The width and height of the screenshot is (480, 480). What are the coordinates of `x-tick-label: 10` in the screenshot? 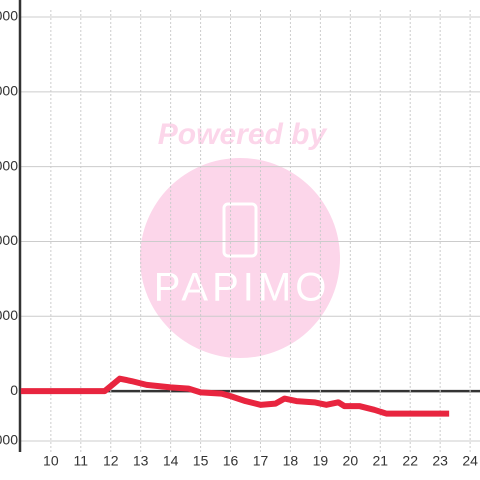 It's located at (51, 461).